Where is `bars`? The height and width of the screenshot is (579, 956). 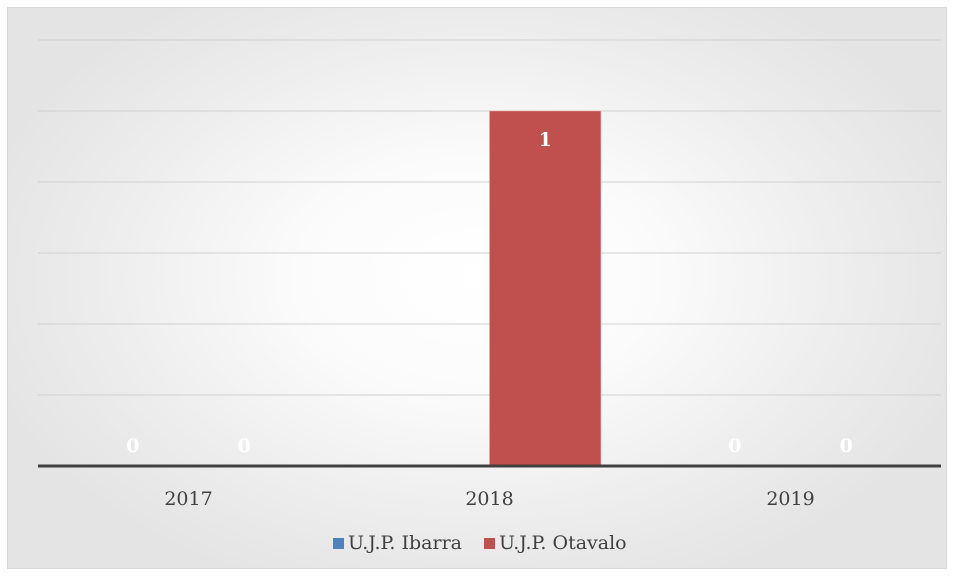
bars is located at coordinates (545, 288).